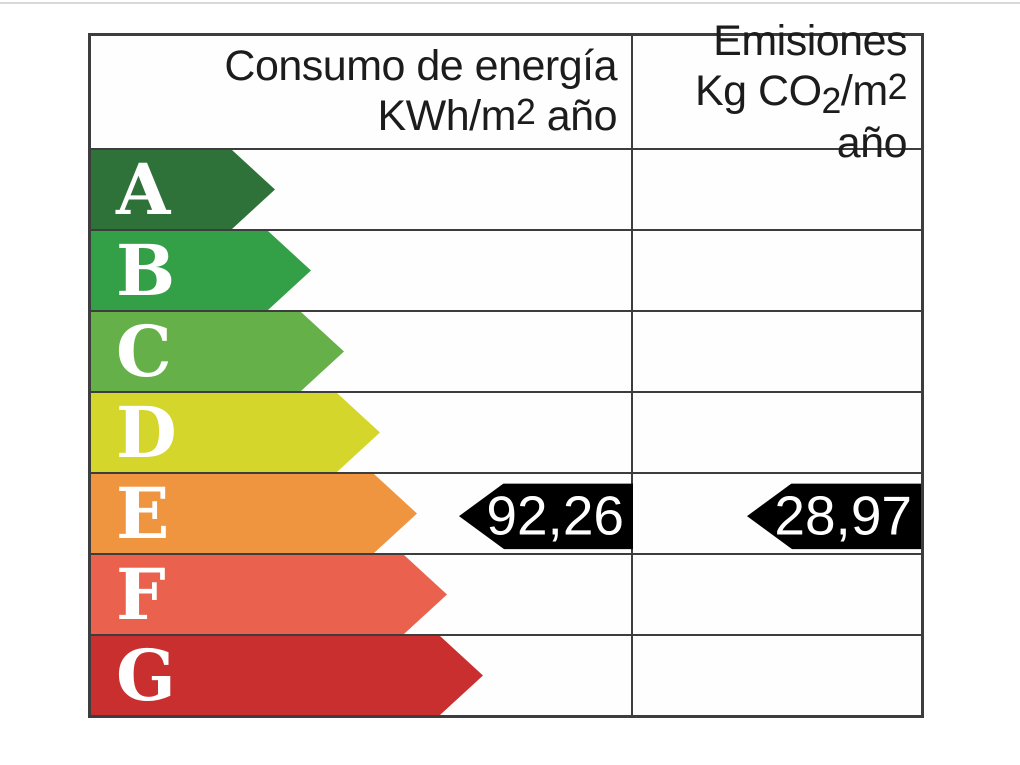  Describe the element at coordinates (144, 351) in the screenshot. I see `rating-letter-c: C` at that location.